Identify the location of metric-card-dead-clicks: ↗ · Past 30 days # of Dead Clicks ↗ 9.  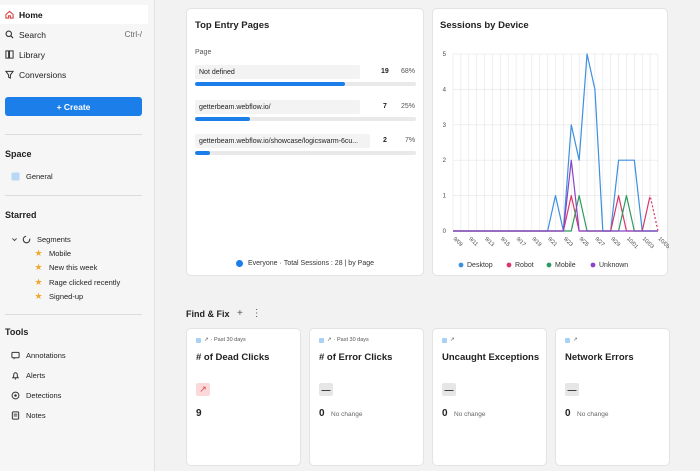
(243, 397).